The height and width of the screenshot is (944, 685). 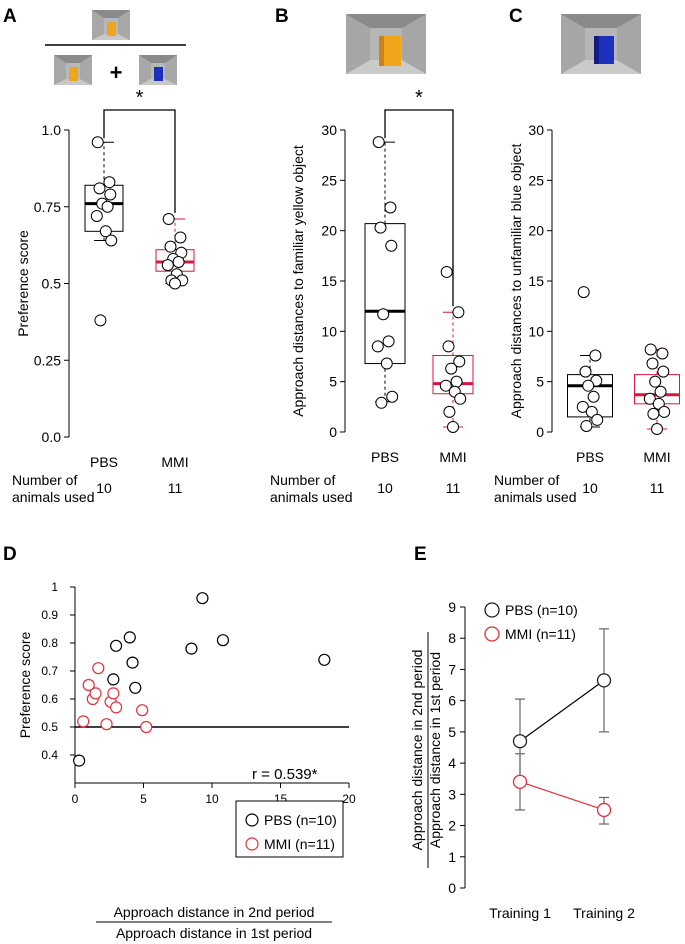 I want to click on series-line, so click(x=562, y=710).